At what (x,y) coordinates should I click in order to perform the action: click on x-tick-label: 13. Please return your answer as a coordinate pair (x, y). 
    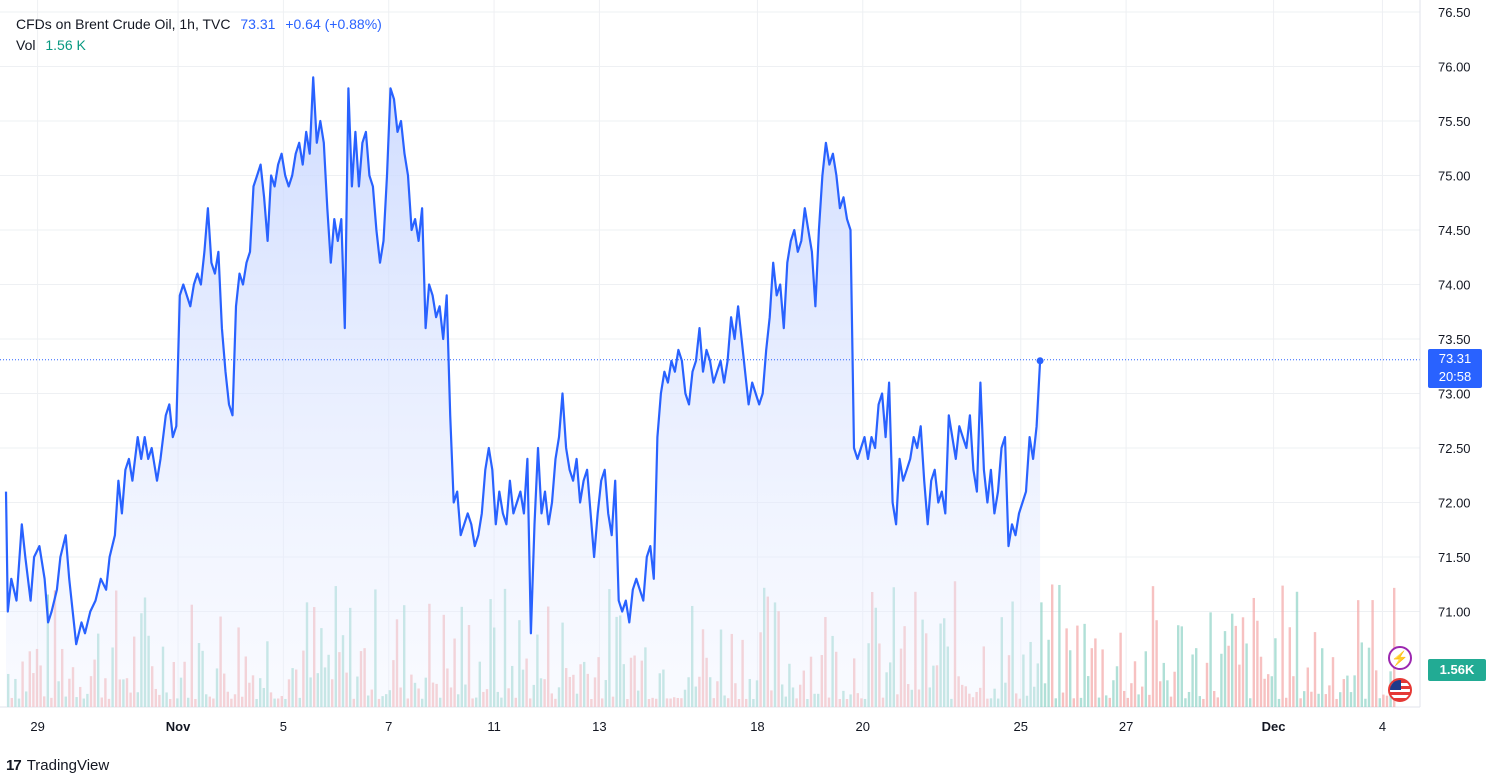
    Looking at the image, I should click on (599, 726).